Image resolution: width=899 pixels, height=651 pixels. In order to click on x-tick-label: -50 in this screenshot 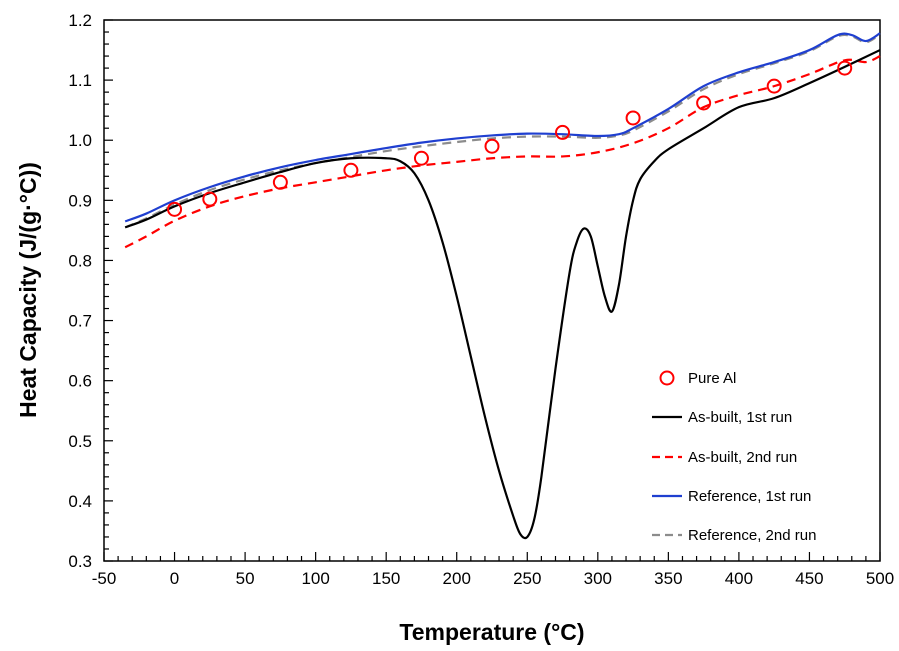, I will do `click(104, 578)`.